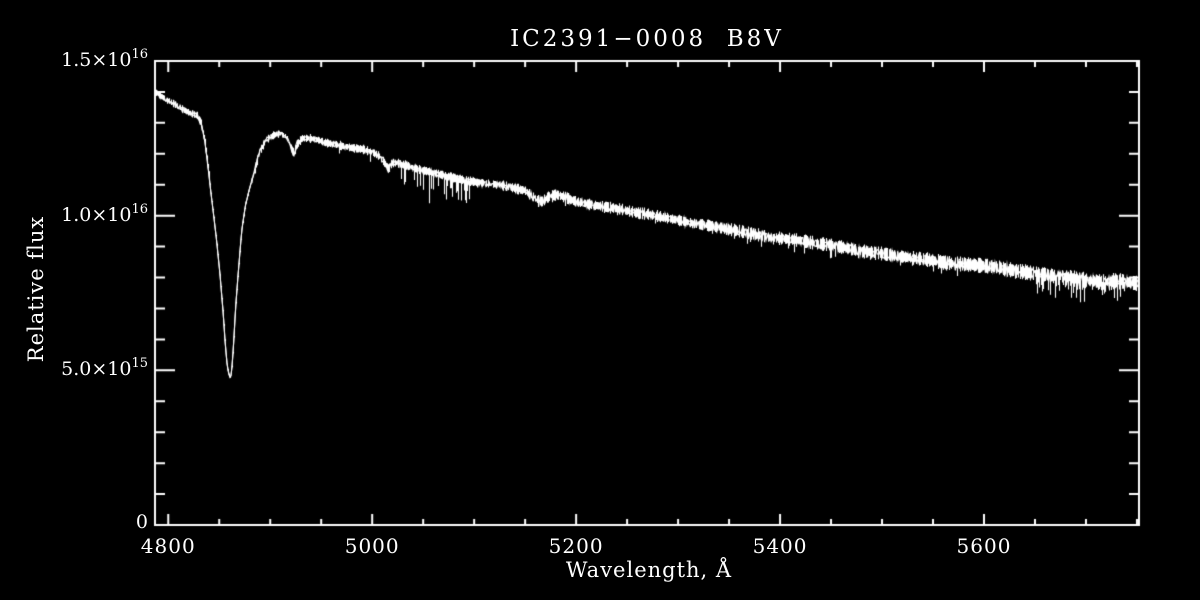 The image size is (1200, 600). Describe the element at coordinates (96, 60) in the screenshot. I see `y-tick-label-base: 1.5×10` at that location.